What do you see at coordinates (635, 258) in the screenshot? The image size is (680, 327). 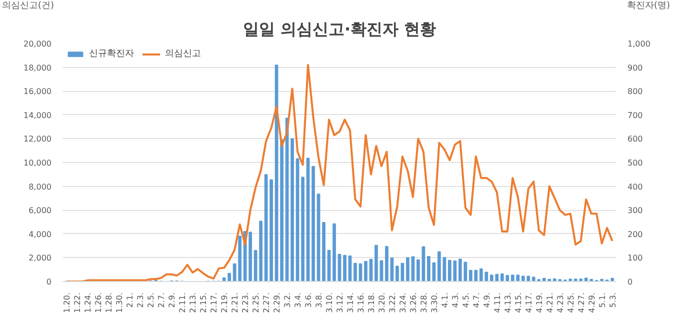 I see `y2-tick-label: 100` at bounding box center [635, 258].